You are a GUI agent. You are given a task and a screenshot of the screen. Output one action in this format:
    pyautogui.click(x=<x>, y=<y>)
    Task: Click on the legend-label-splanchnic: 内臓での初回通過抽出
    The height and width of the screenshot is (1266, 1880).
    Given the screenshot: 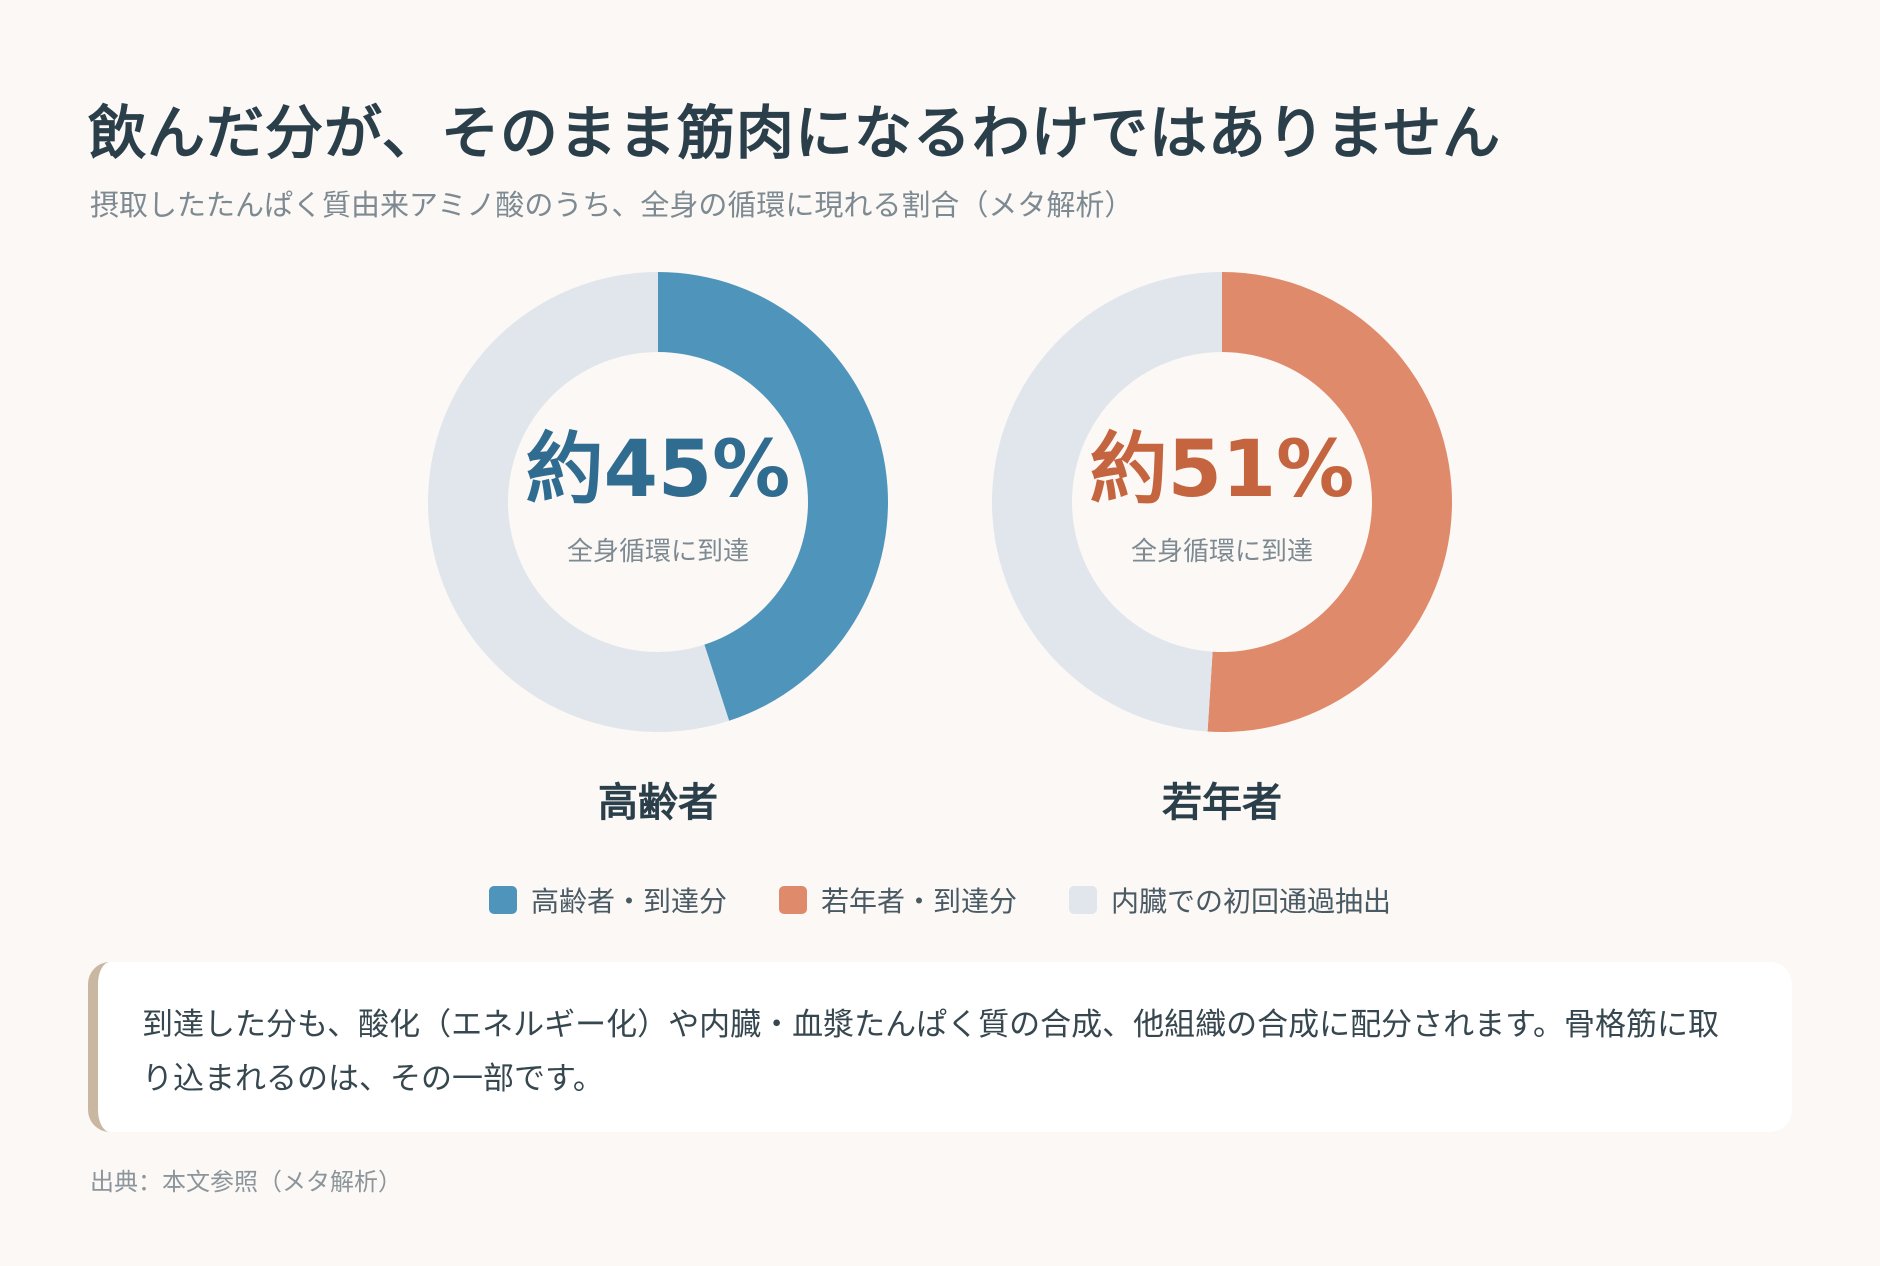 What is the action you would take?
    pyautogui.click(x=1251, y=901)
    